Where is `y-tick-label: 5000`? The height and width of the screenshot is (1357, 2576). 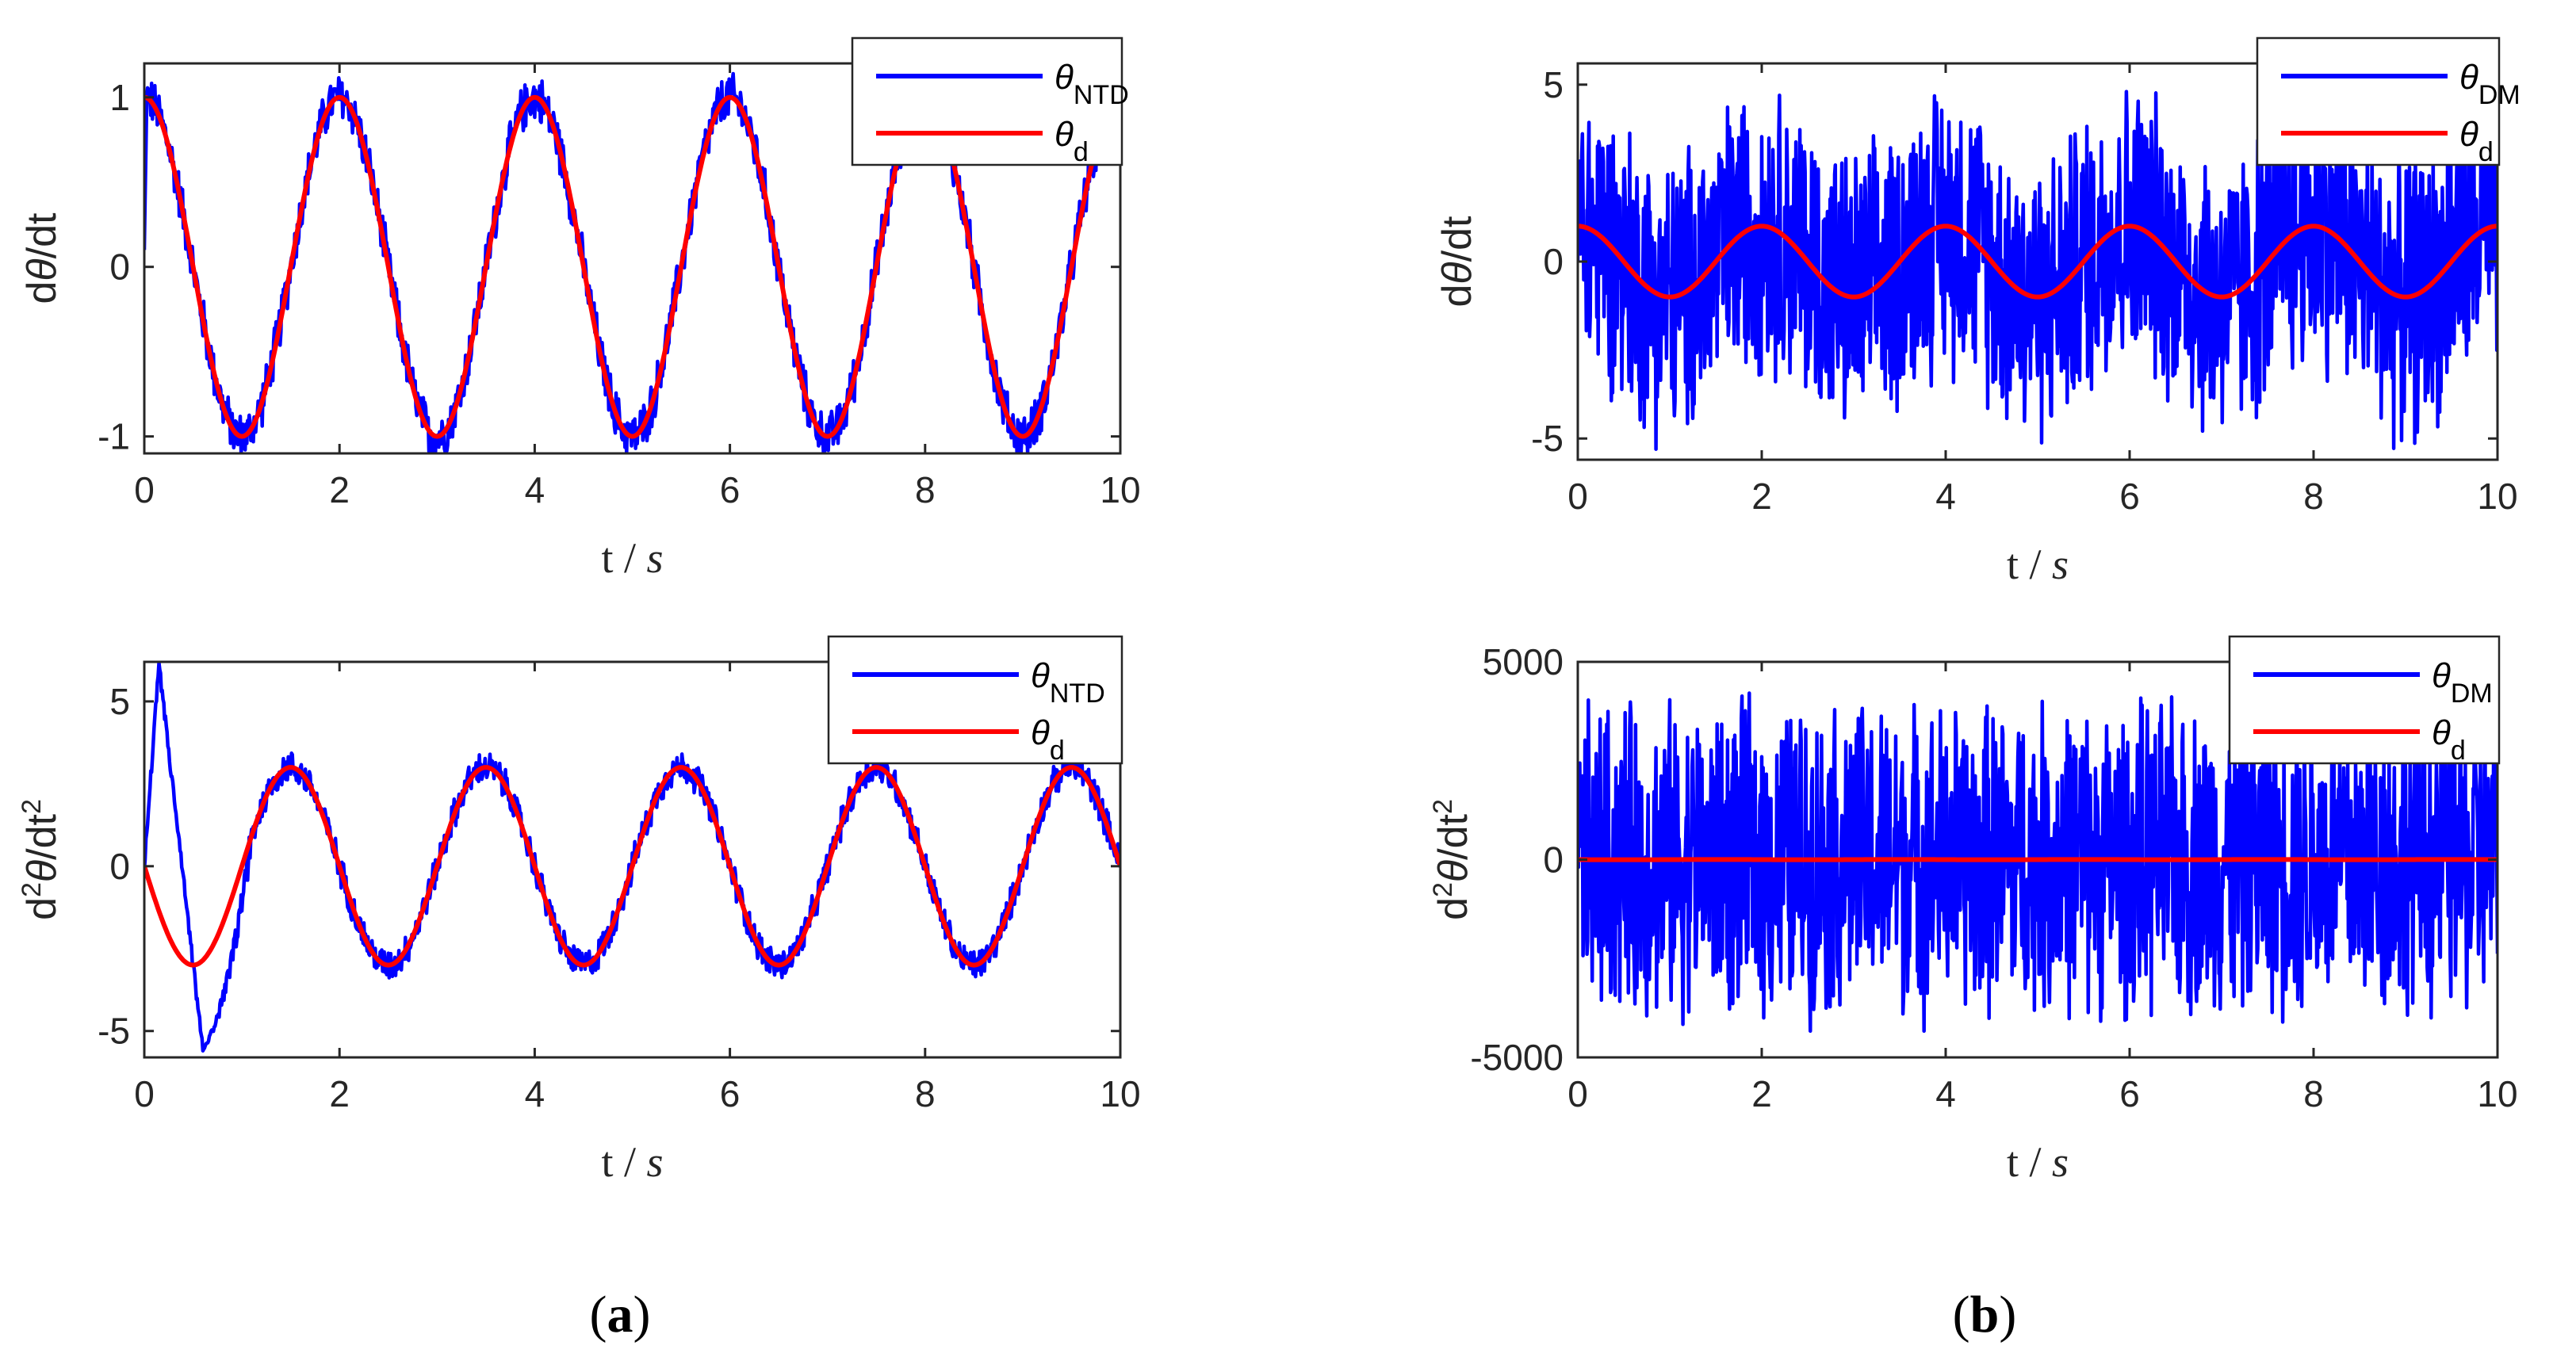 y-tick-label: 5000 is located at coordinates (1523, 662).